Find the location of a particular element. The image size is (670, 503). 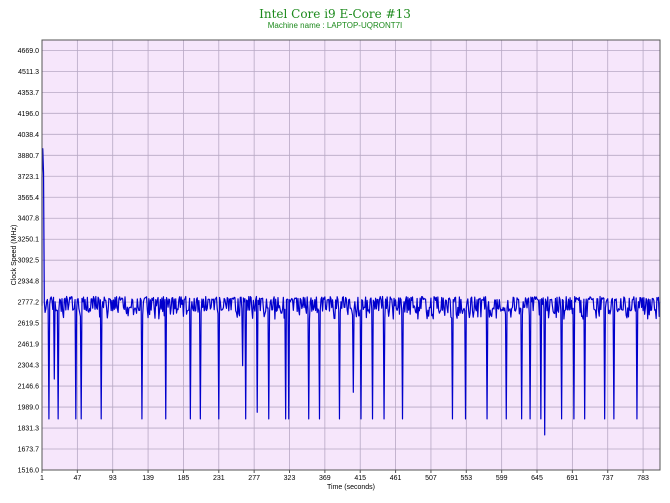

y-tick-label: 4196.0 is located at coordinates (29, 114).